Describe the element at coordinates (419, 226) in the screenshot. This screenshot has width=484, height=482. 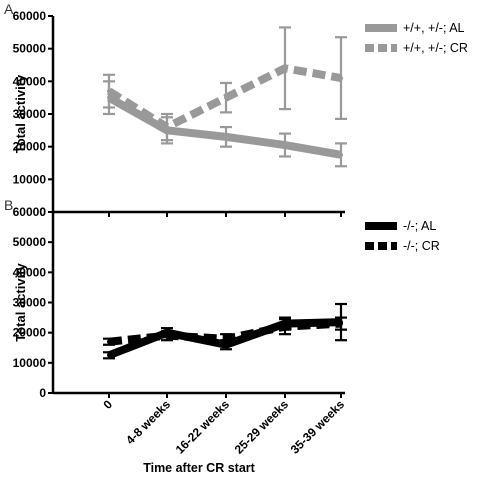
I see `legend-label: -/-; AL` at that location.